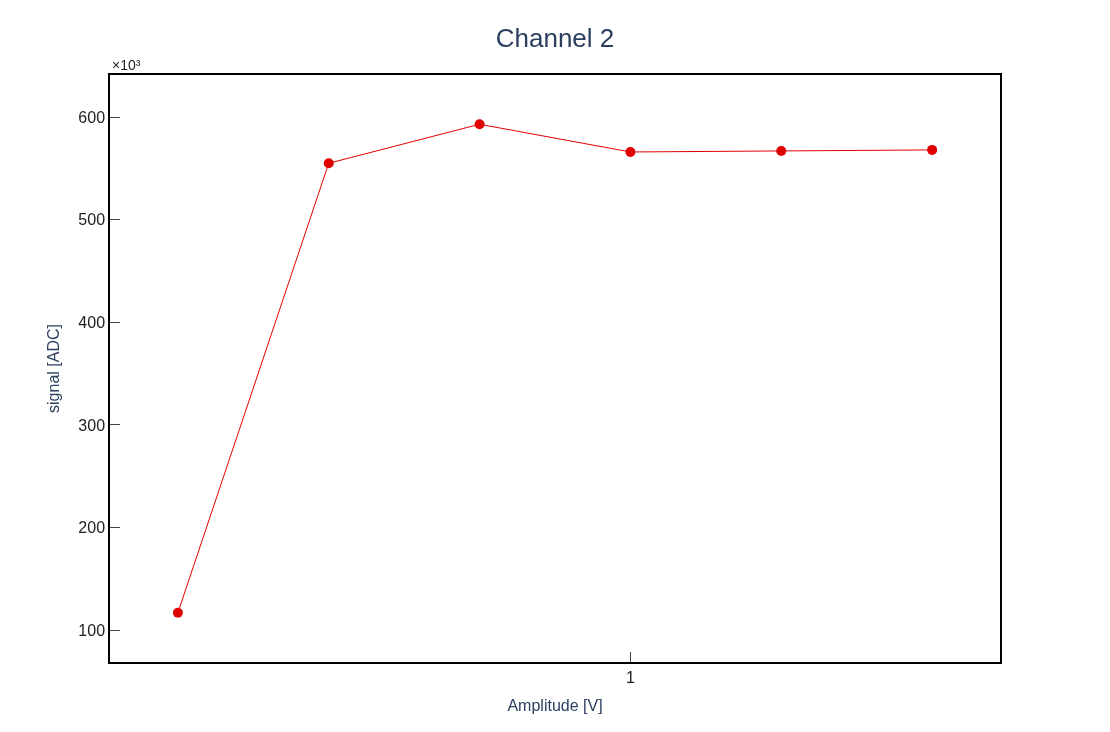  I want to click on y-tick-label: 500, so click(92, 220).